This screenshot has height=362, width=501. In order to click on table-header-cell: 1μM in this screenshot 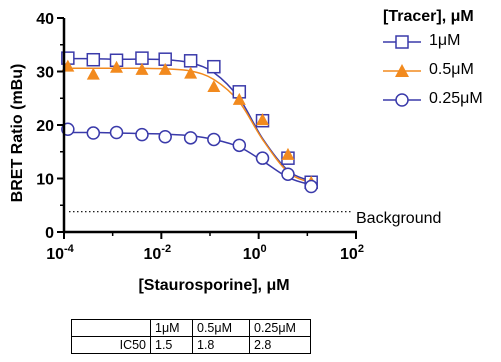, I will do `click(171, 328)`.